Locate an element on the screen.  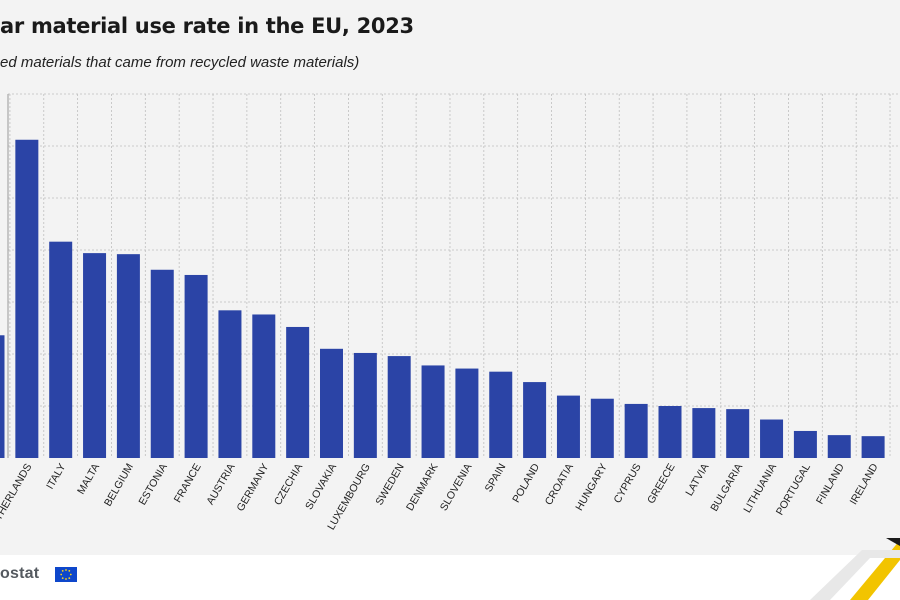
category-label: AUSTRIA is located at coordinates (220, 484).